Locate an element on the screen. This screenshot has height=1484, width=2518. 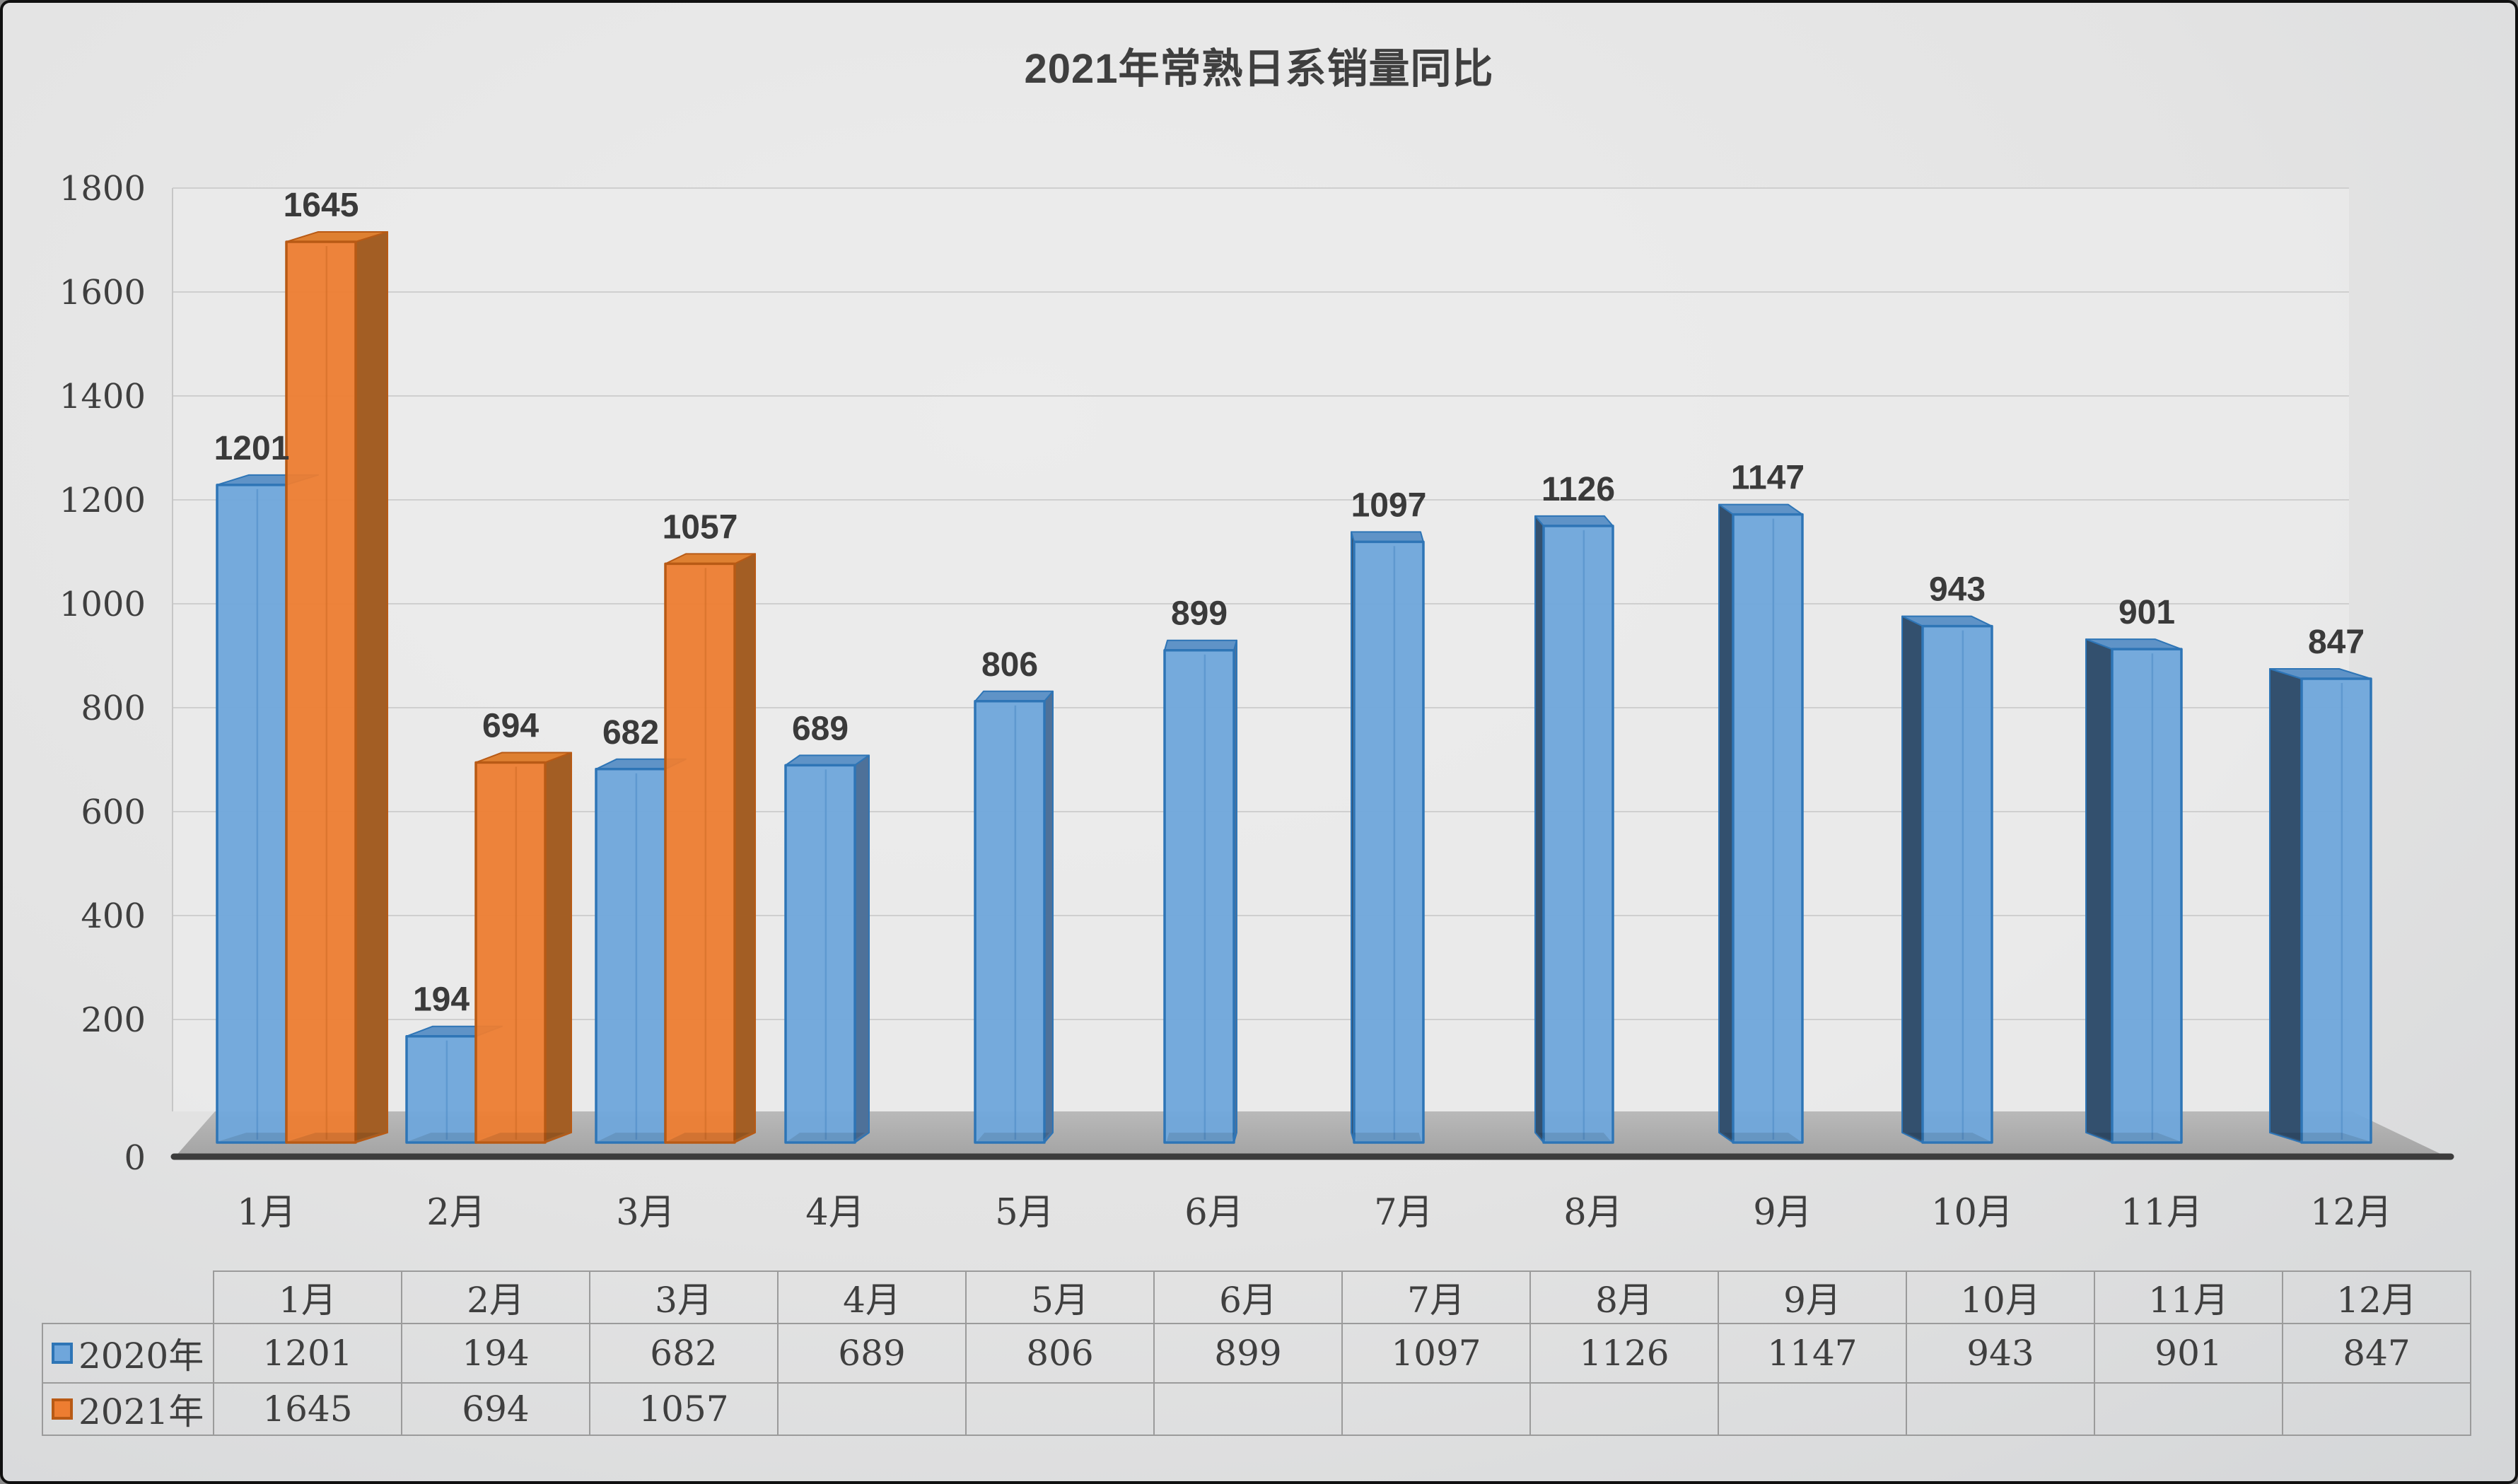
bar-2020年-3月 is located at coordinates (641, 951).